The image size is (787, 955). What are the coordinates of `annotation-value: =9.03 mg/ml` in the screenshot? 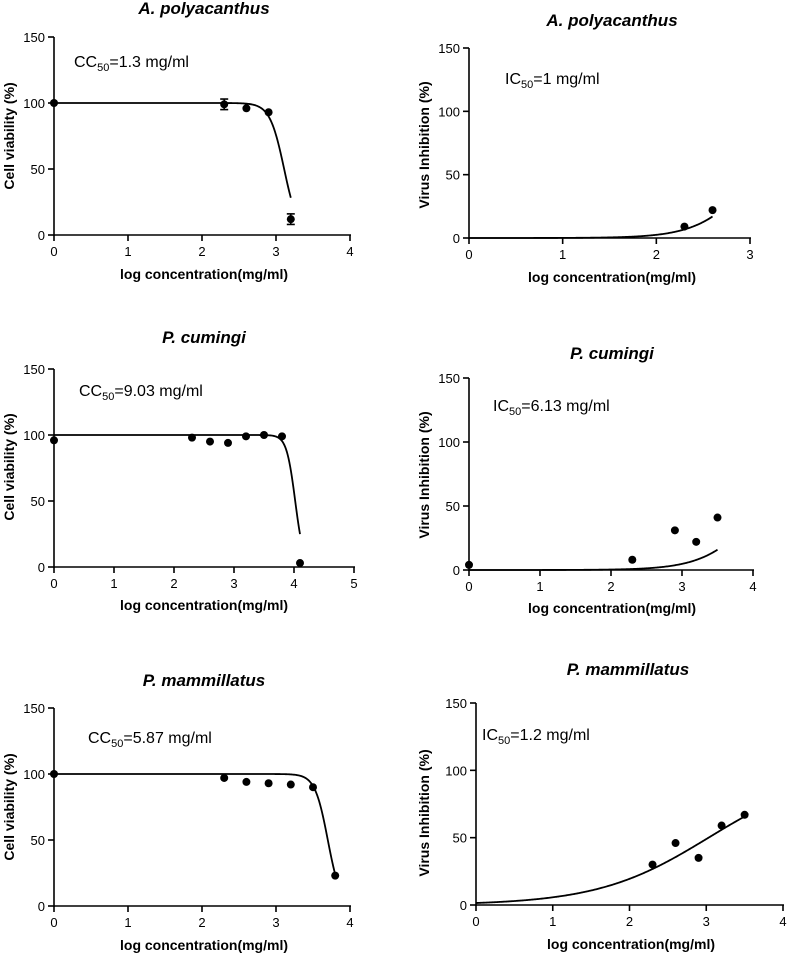 It's located at (158, 391).